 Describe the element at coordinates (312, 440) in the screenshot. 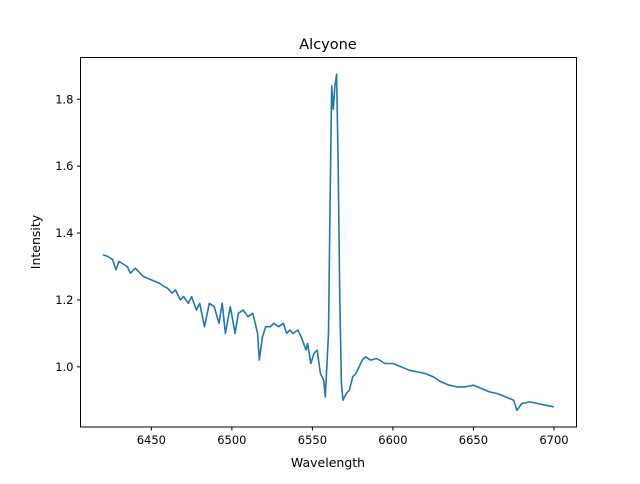

I see `x-tick-label: 6550` at that location.